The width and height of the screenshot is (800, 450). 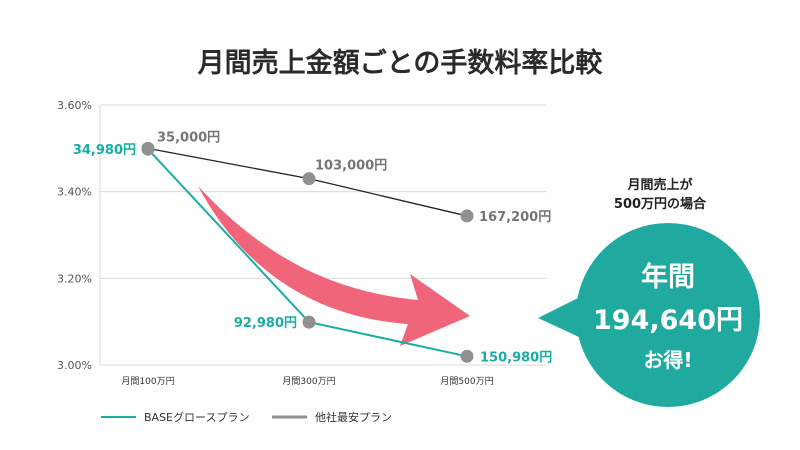 I want to click on x-tick-label: 月間500万円, so click(x=466, y=381).